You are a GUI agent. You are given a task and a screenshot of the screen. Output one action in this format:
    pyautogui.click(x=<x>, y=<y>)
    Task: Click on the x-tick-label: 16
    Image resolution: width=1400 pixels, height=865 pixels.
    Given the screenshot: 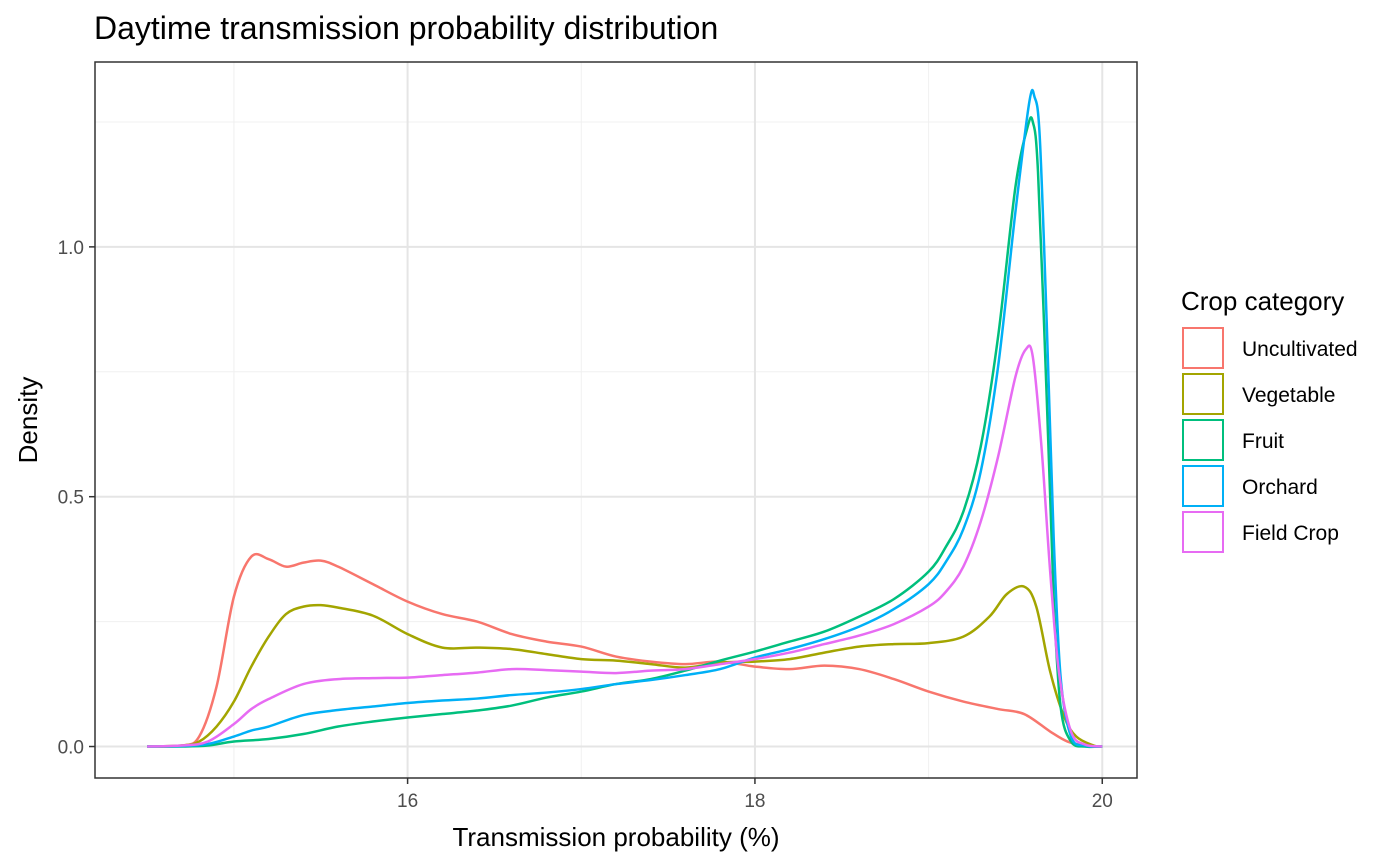 What is the action you would take?
    pyautogui.click(x=407, y=801)
    